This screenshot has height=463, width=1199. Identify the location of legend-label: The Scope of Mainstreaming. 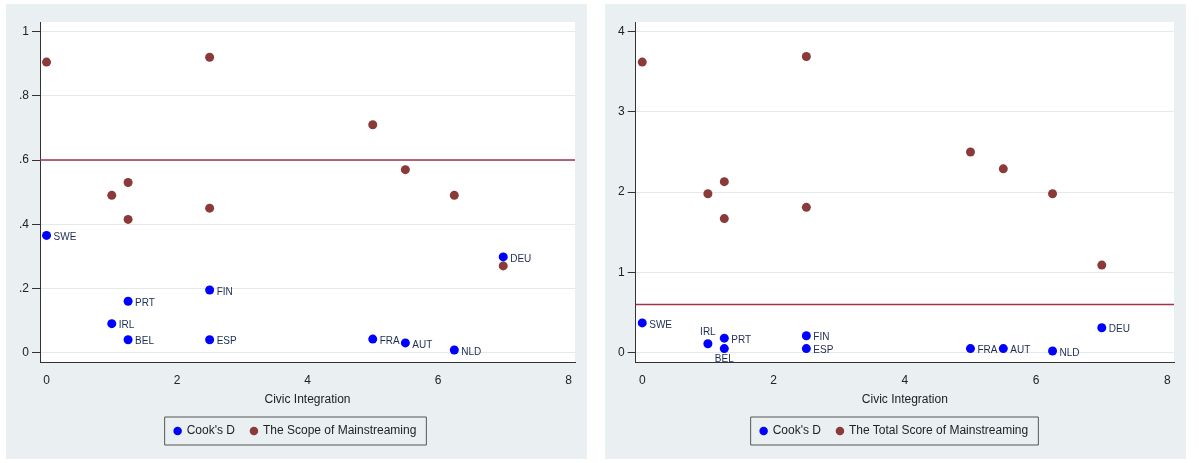
(339, 430).